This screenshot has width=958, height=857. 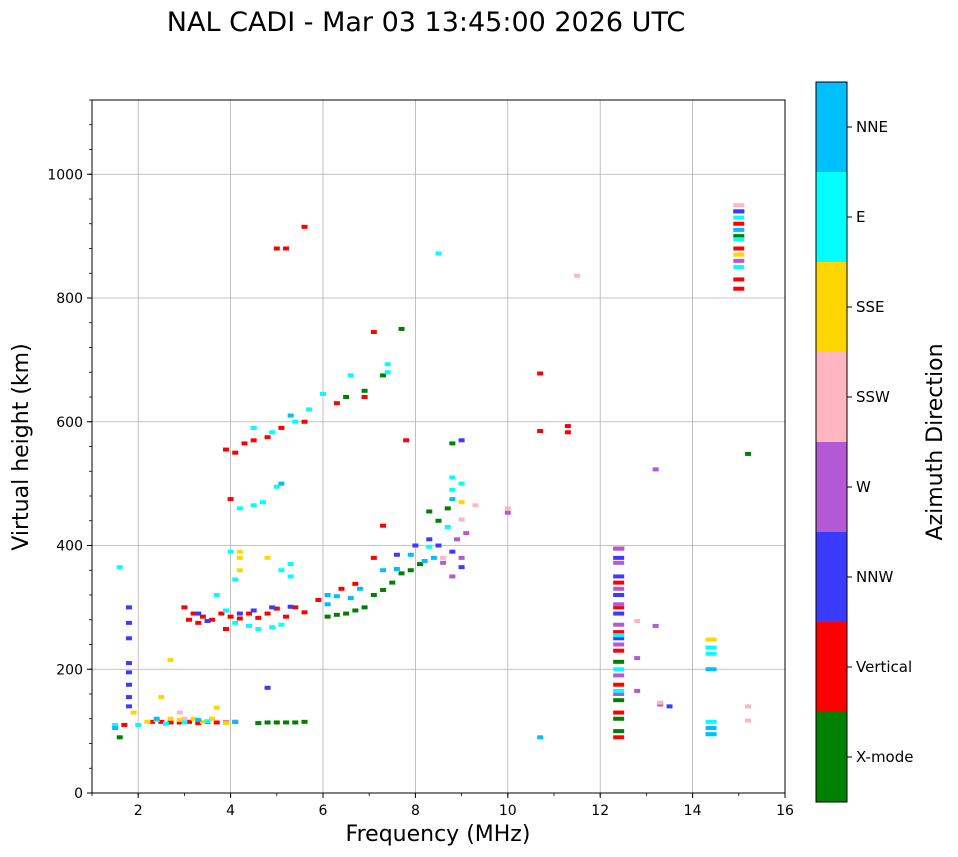 What do you see at coordinates (831, 307) in the screenshot?
I see `colorbar-swatch-sse` at bounding box center [831, 307].